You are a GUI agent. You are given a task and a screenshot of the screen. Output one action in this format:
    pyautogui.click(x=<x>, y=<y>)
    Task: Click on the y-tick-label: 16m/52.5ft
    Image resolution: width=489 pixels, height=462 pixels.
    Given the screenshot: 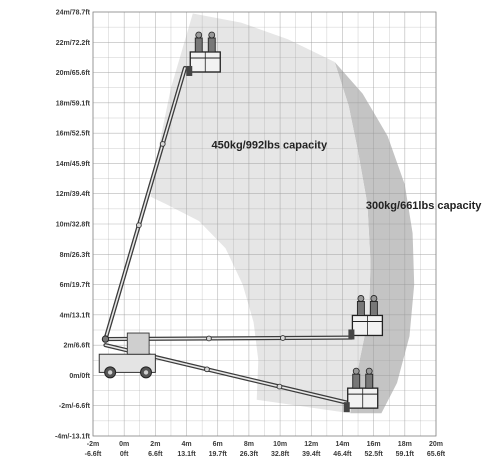 What is the action you would take?
    pyautogui.click(x=73, y=134)
    